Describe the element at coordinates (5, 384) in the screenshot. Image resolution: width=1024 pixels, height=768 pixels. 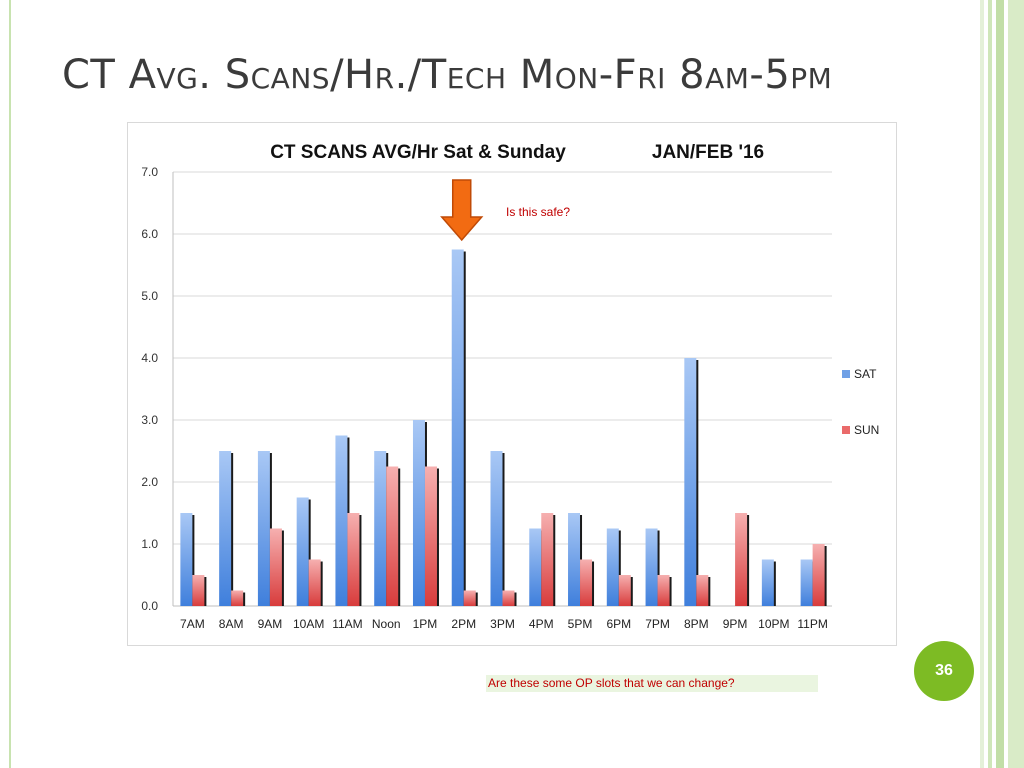
I see `left-decor-bar` at that location.